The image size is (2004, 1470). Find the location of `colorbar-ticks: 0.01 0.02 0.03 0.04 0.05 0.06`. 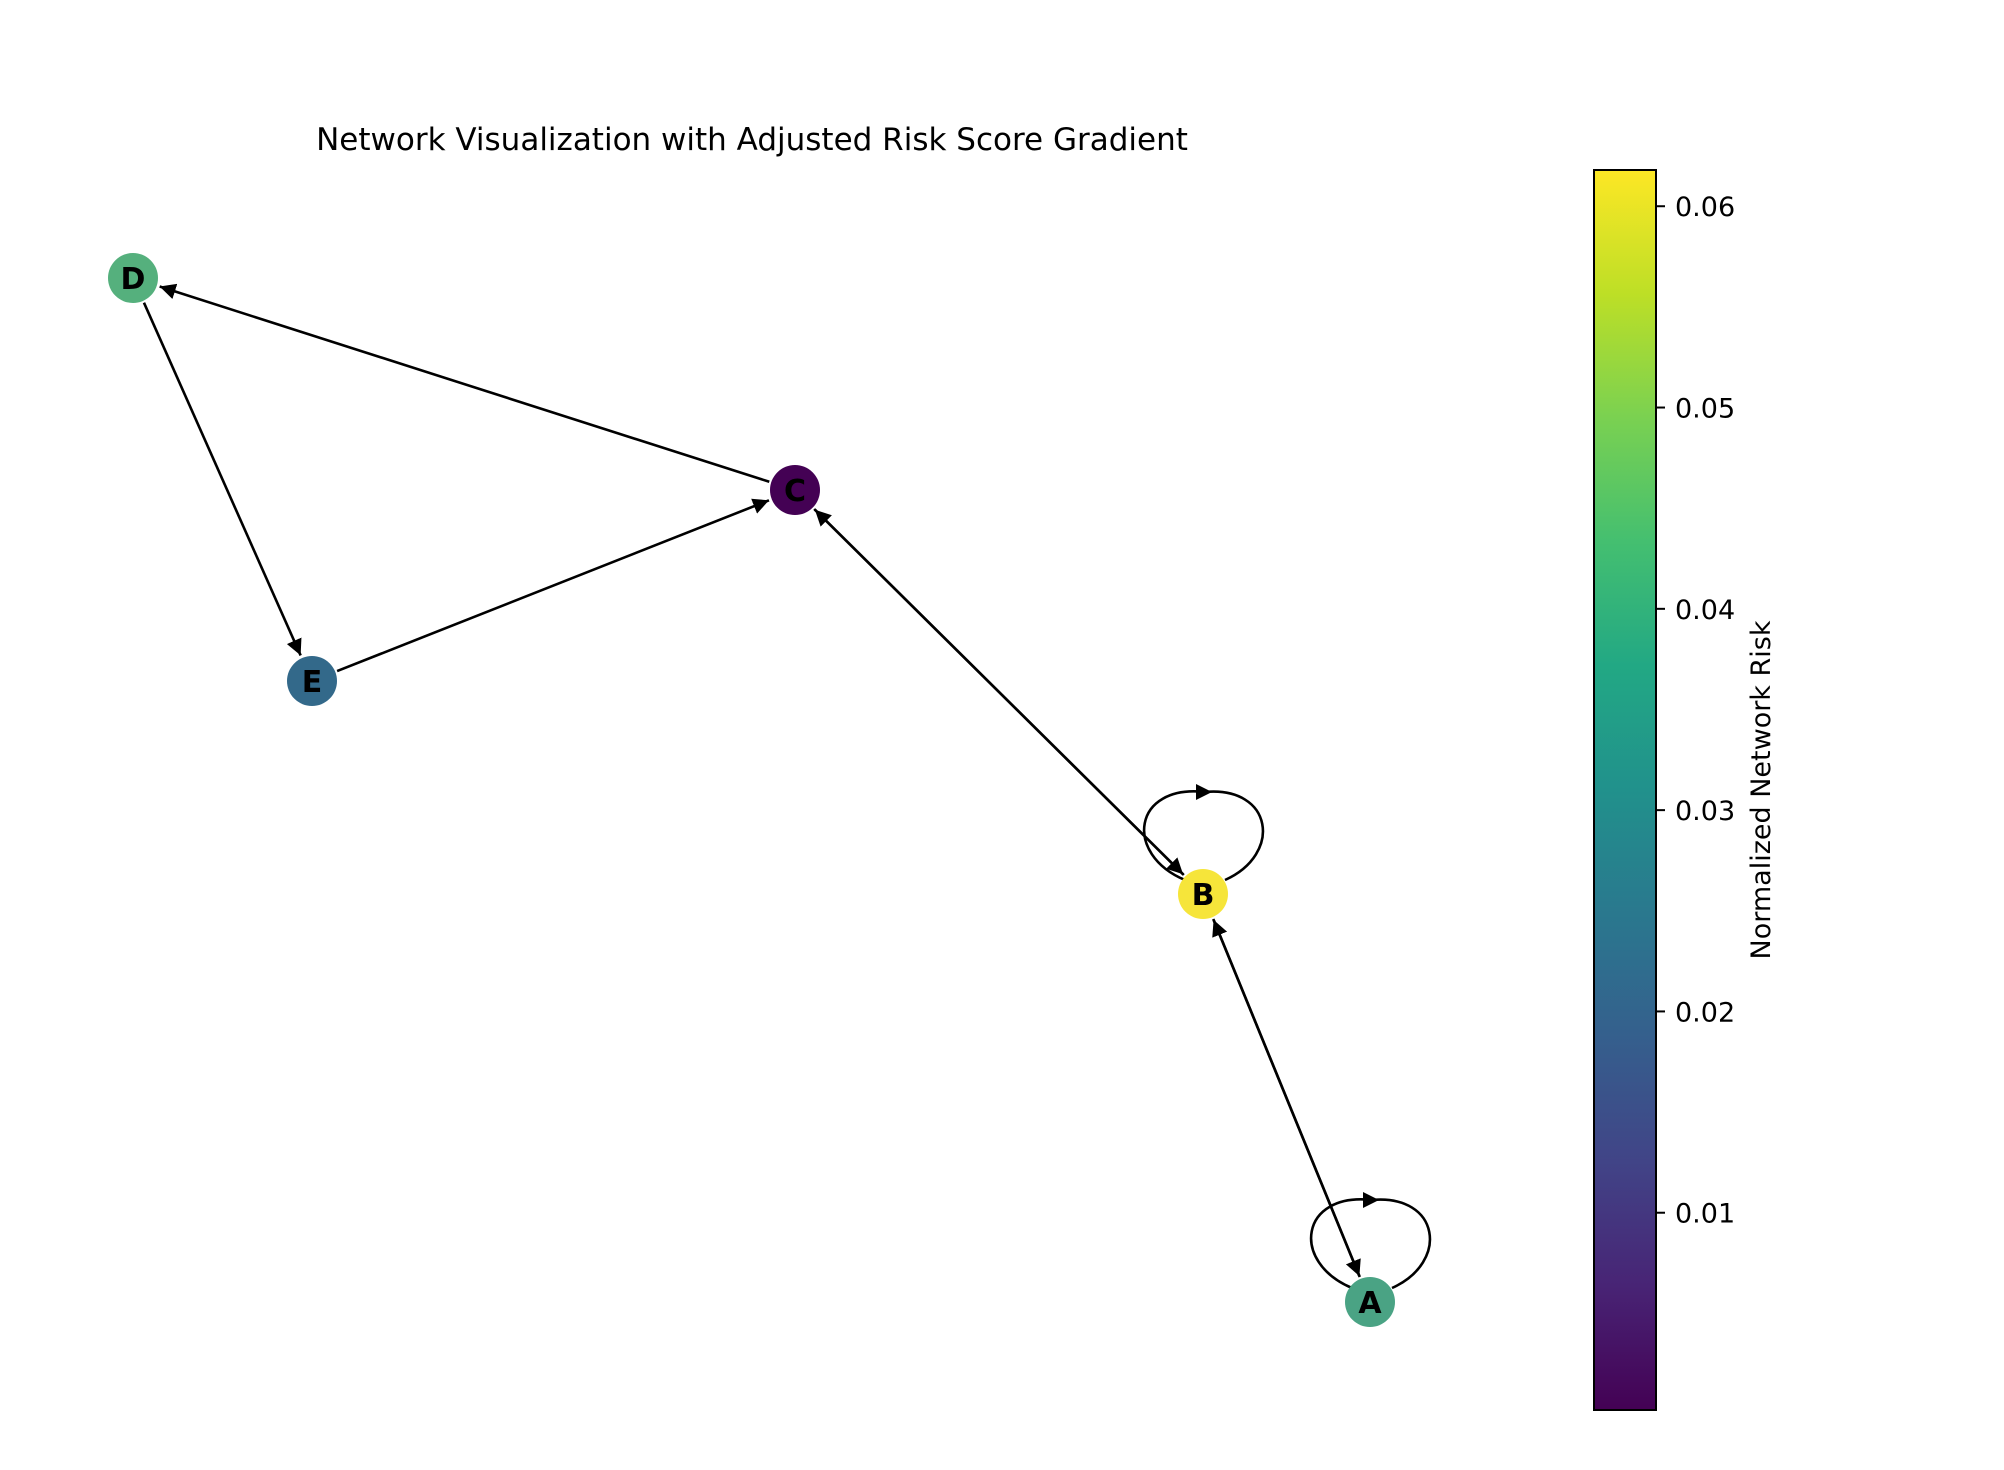

colorbar-ticks: 0.01 0.02 0.03 0.04 0.05 0.06 is located at coordinates (1695, 711).